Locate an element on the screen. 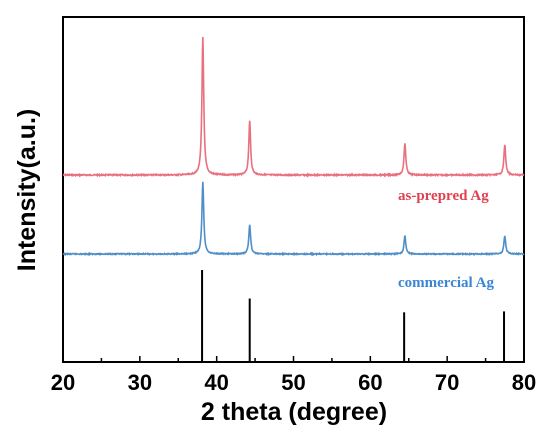  series-label-commercial: commercial Ag is located at coordinates (446, 283).